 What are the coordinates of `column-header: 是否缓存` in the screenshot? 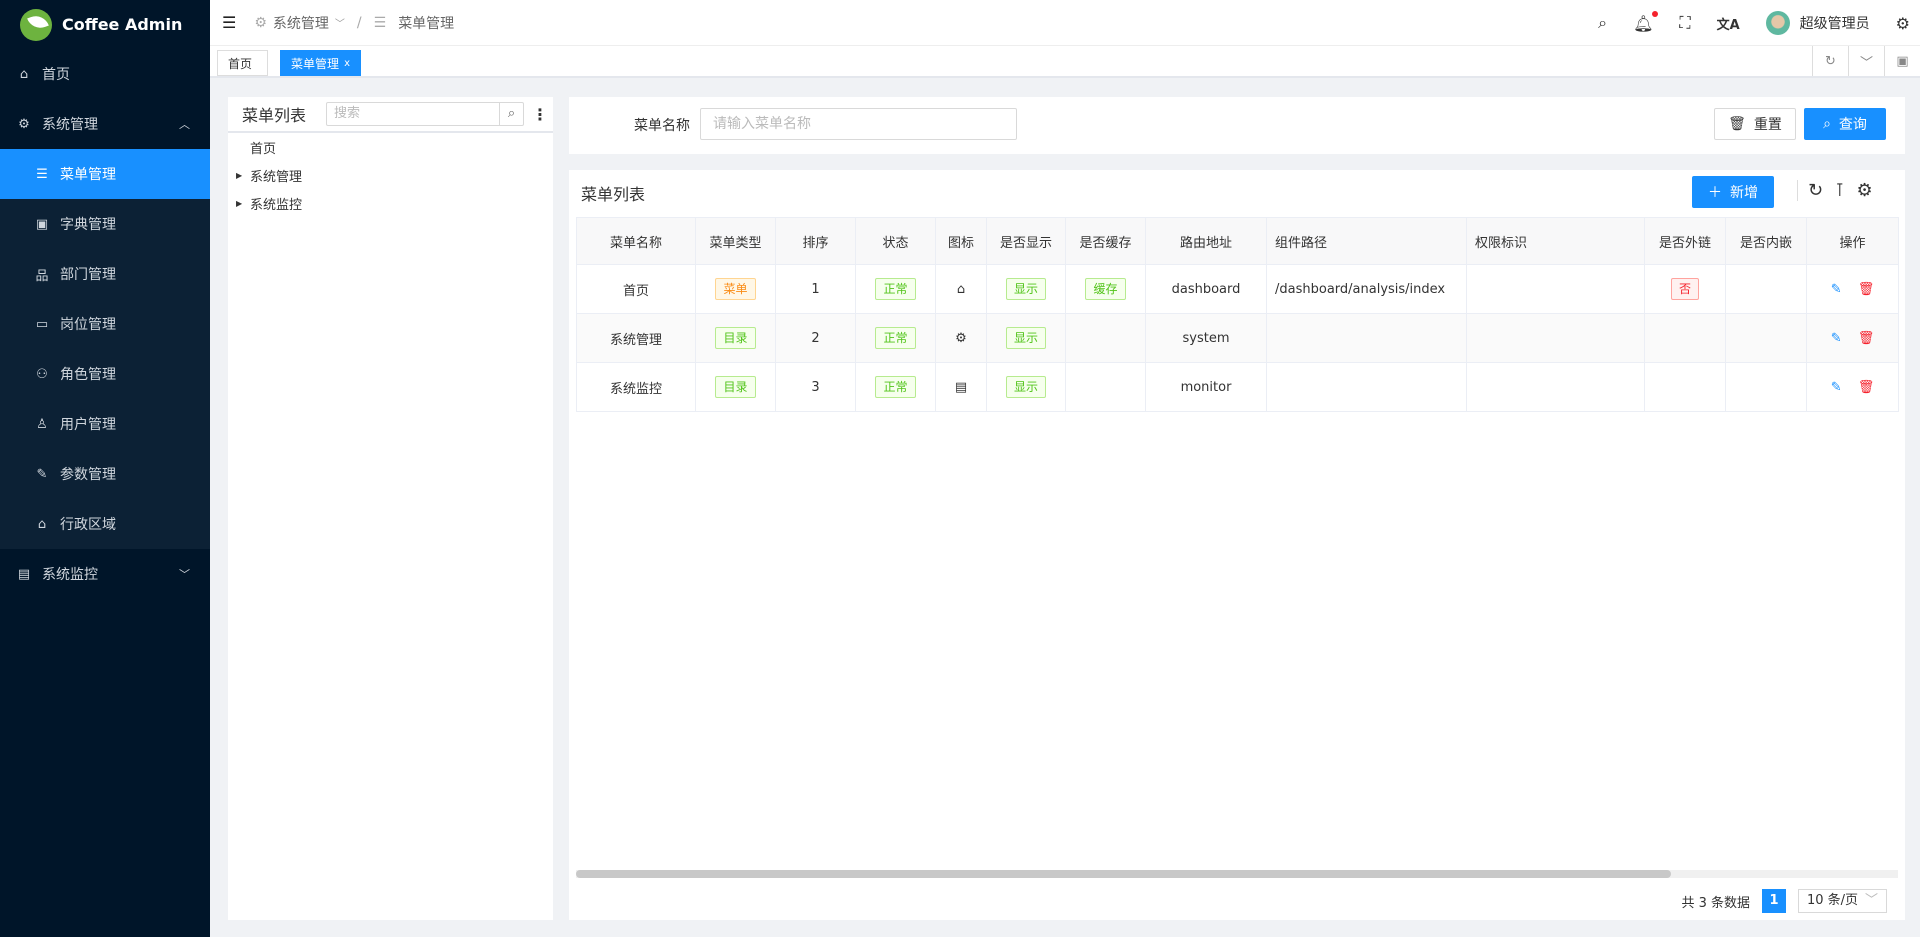 It's located at (1105, 241).